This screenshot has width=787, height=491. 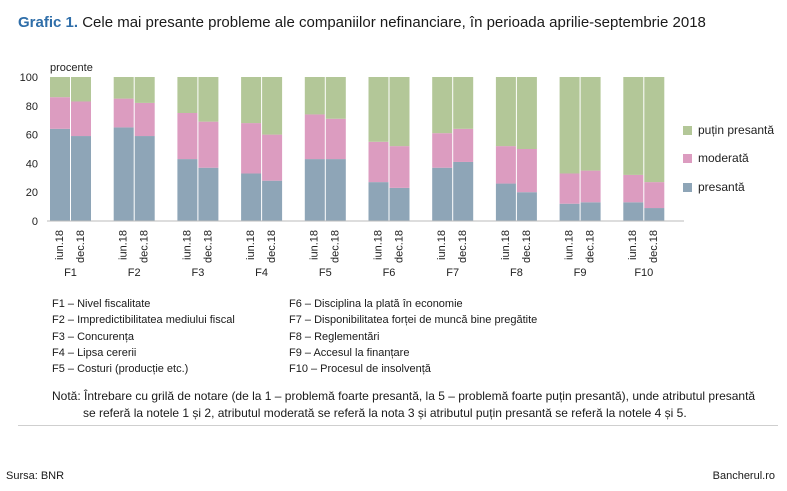 What do you see at coordinates (94, 352) in the screenshot?
I see `definition-item: F4 – Lipsa cererii` at bounding box center [94, 352].